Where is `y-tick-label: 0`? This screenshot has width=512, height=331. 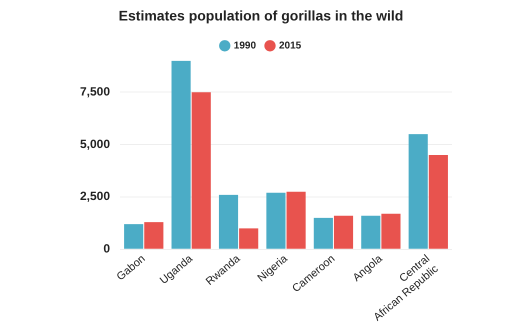
y-tick-label: 0 is located at coordinates (106, 249).